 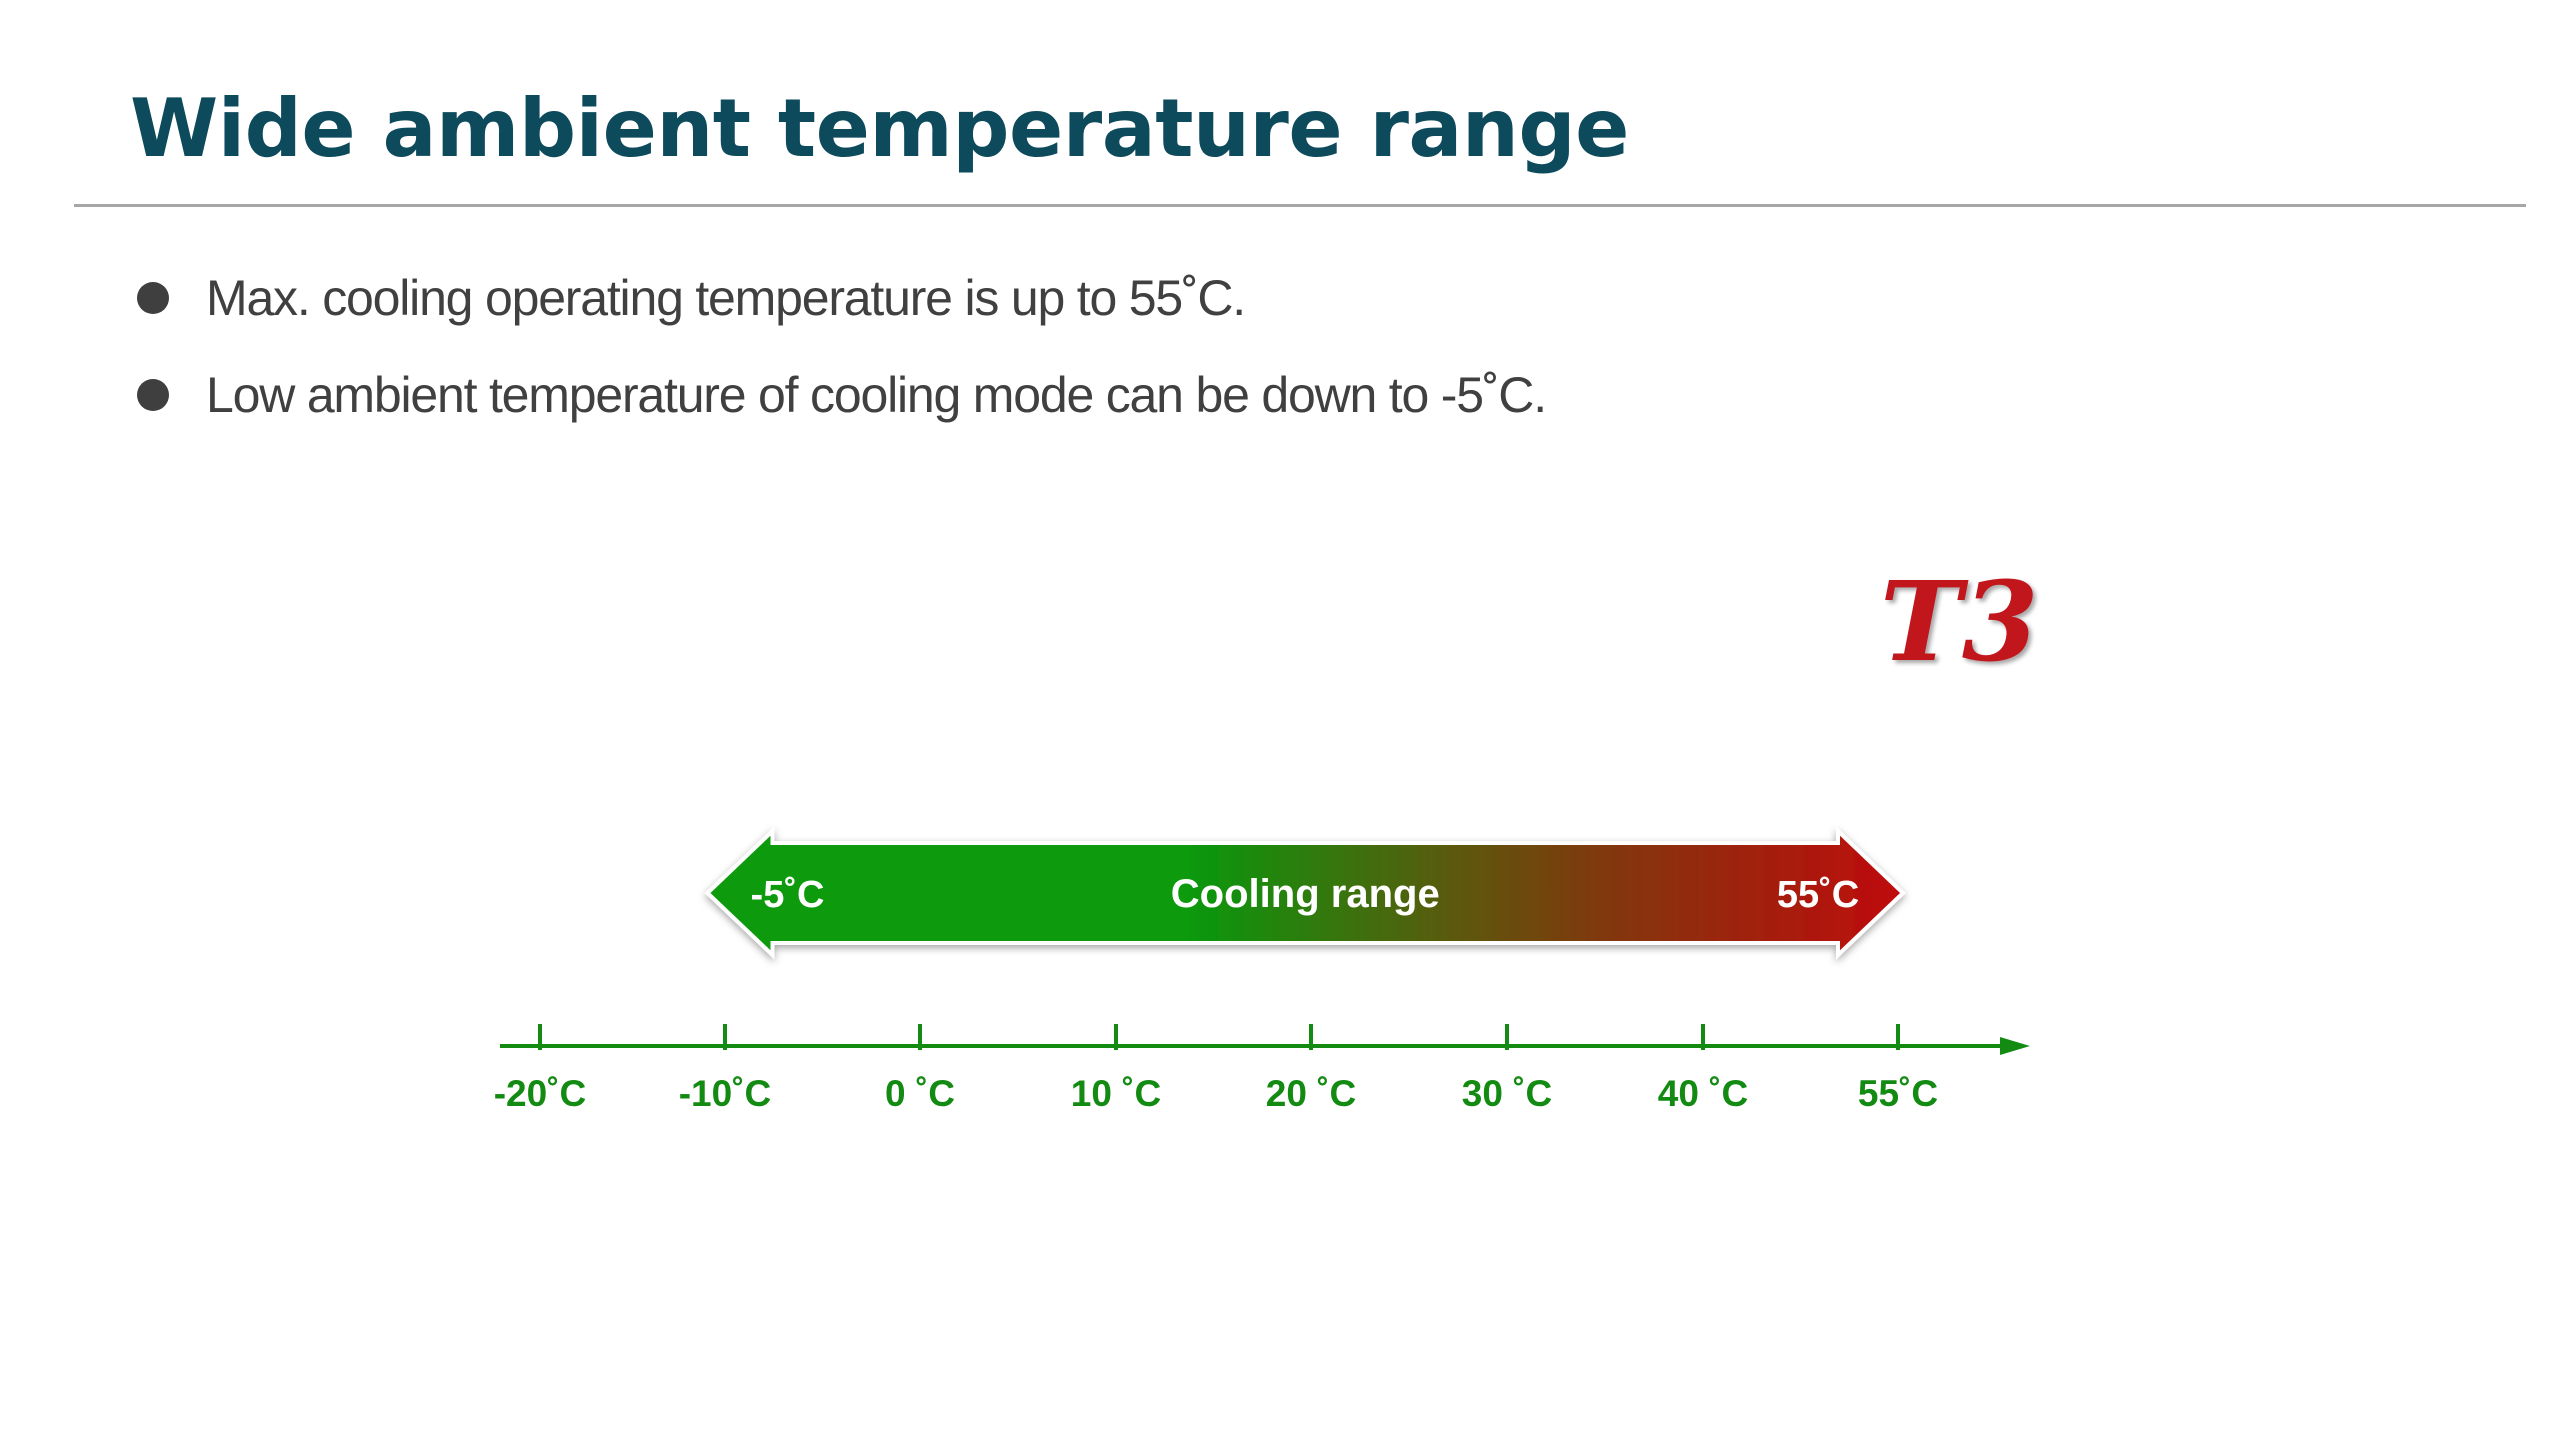 I want to click on title-divider, so click(x=1300, y=205).